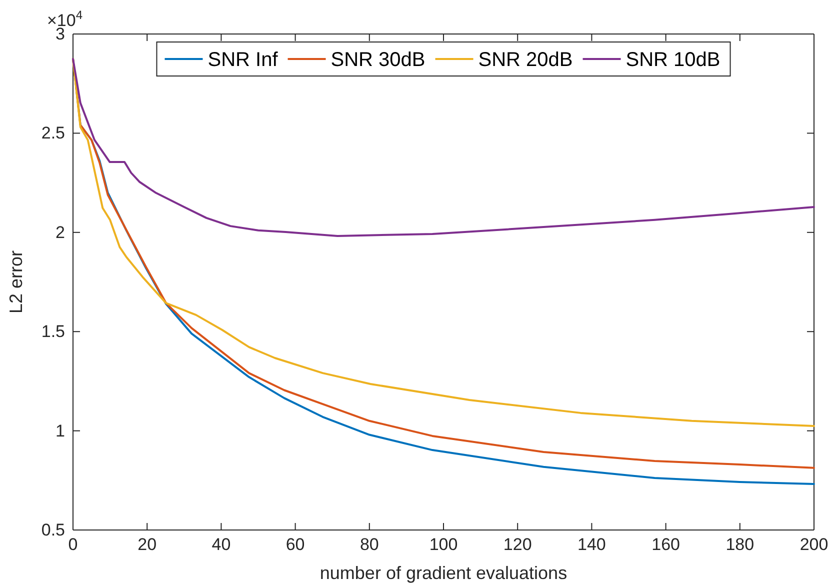  What do you see at coordinates (221, 544) in the screenshot?
I see `x-tick-label: 40` at bounding box center [221, 544].